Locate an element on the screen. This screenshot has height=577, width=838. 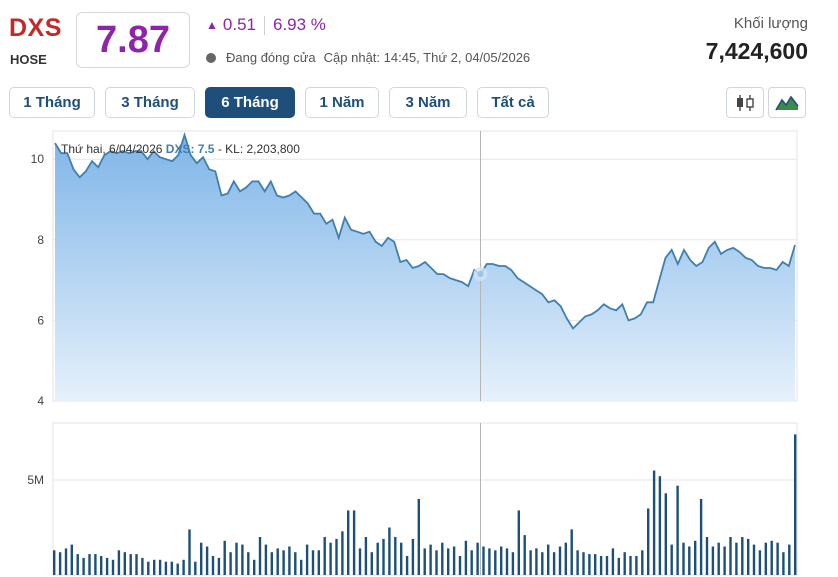
tab-3-months: 3 Tháng is located at coordinates (150, 102).